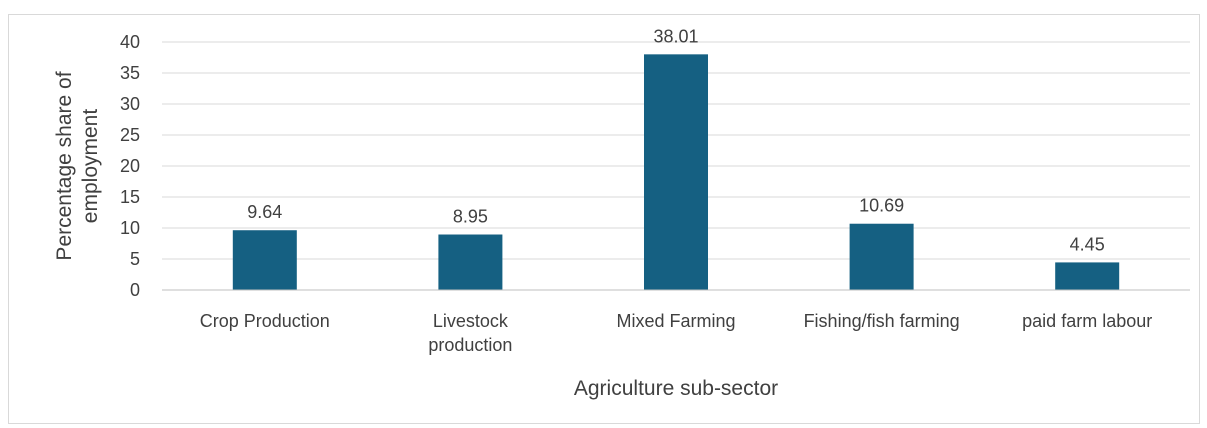 This screenshot has width=1207, height=428. I want to click on y-tick-labels: 0 5 10 15 20 25 30 35 40, so click(130, 166).